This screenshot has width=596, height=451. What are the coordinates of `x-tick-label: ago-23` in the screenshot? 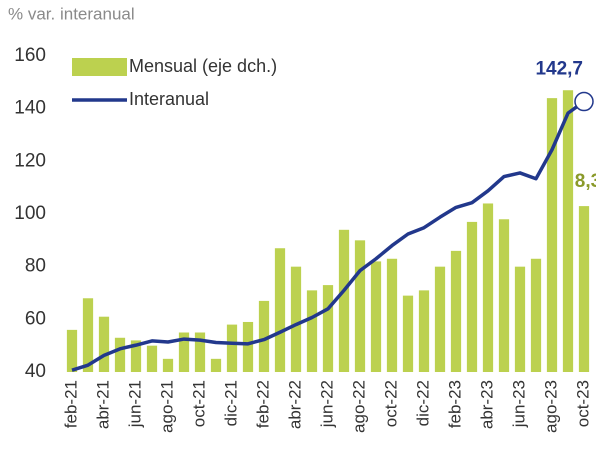 It's located at (550, 406).